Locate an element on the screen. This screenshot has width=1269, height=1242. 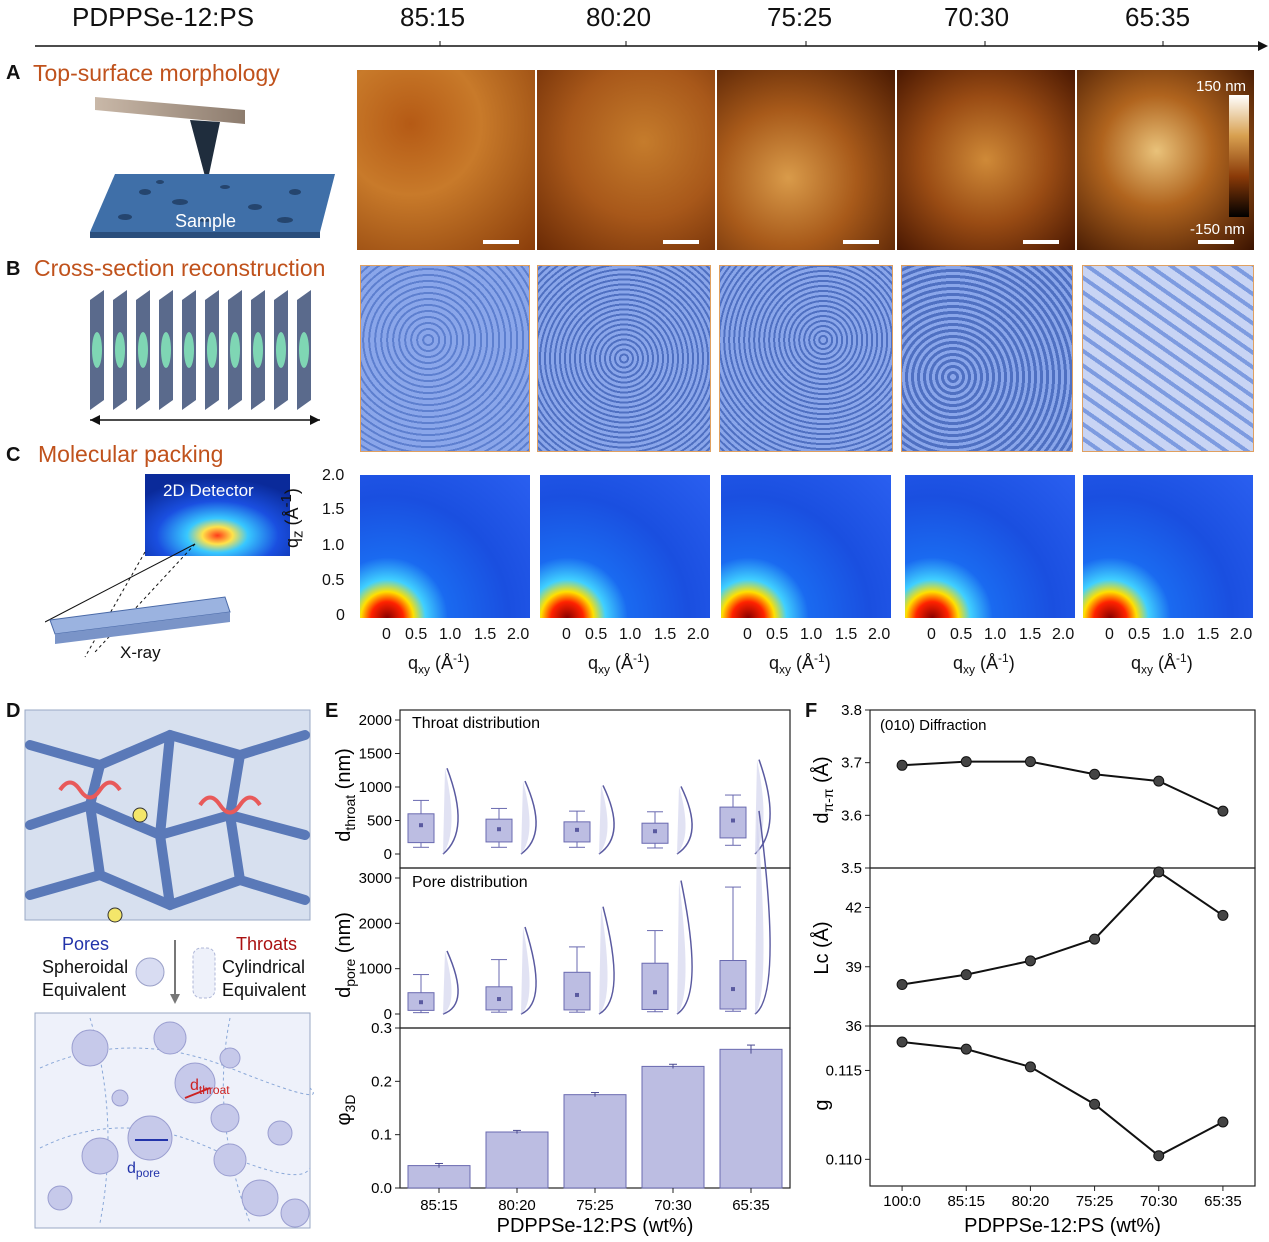
colorbar-max-label: 150 nm is located at coordinates (1221, 86).